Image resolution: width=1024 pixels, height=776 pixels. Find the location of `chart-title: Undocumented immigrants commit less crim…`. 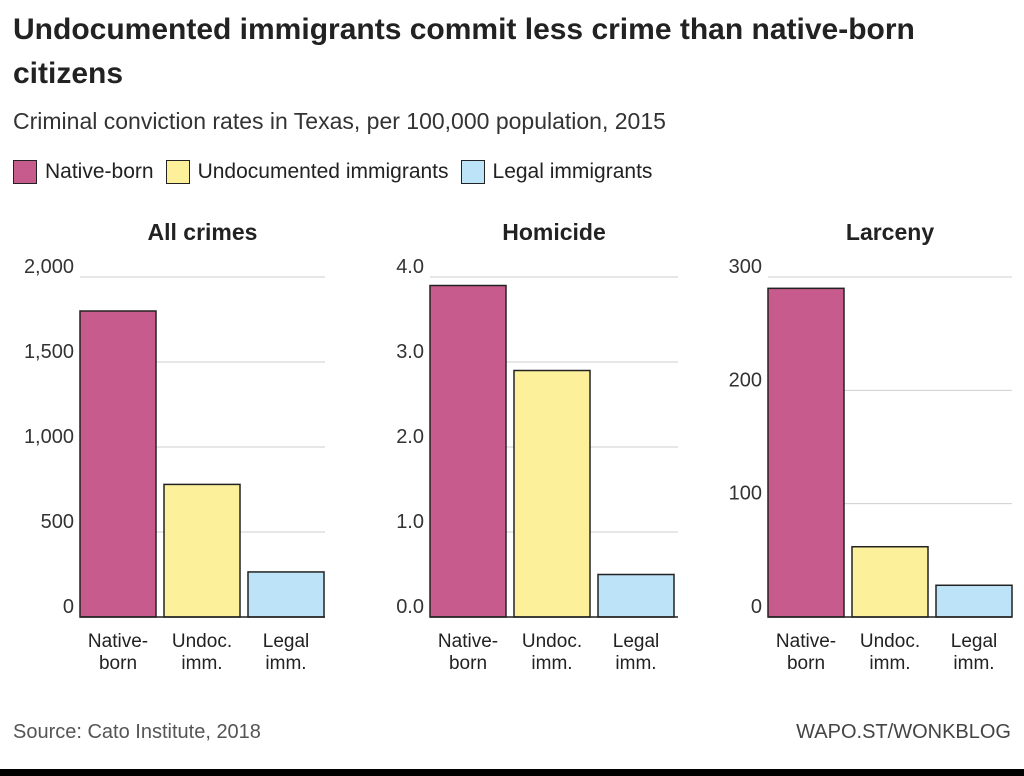

chart-title: Undocumented immigrants commit less crim… is located at coordinates (464, 51).